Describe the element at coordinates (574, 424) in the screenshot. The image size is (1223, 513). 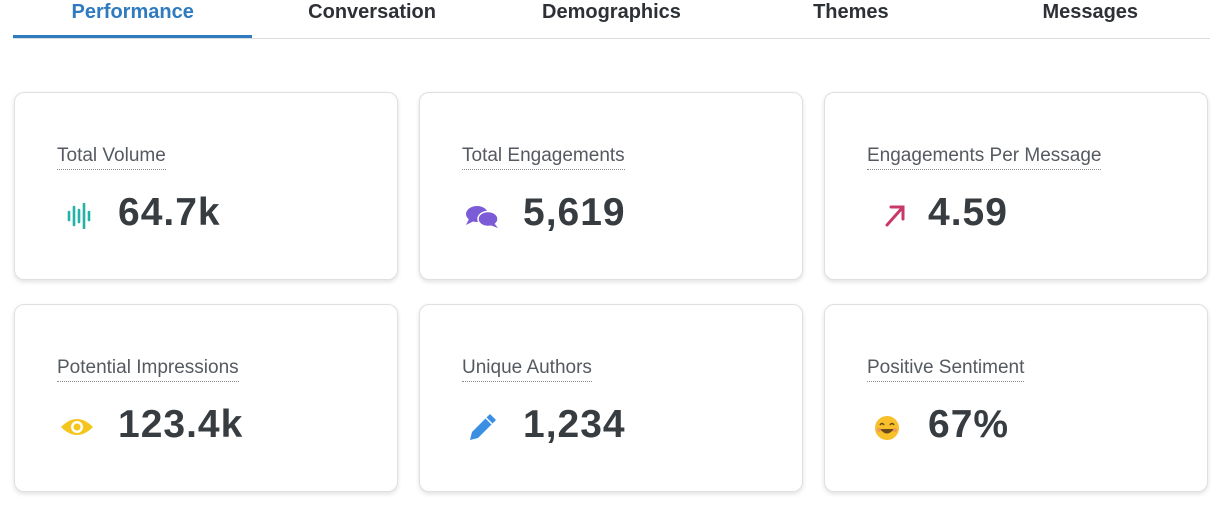
I see `metric-value: 1,234` at that location.